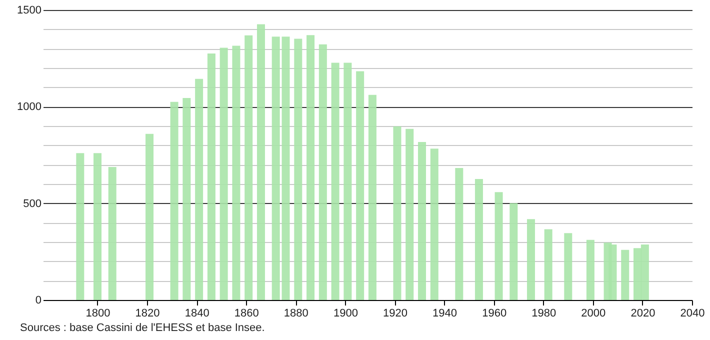  Describe the element at coordinates (32, 204) in the screenshot. I see `y-tick-label: 500` at that location.